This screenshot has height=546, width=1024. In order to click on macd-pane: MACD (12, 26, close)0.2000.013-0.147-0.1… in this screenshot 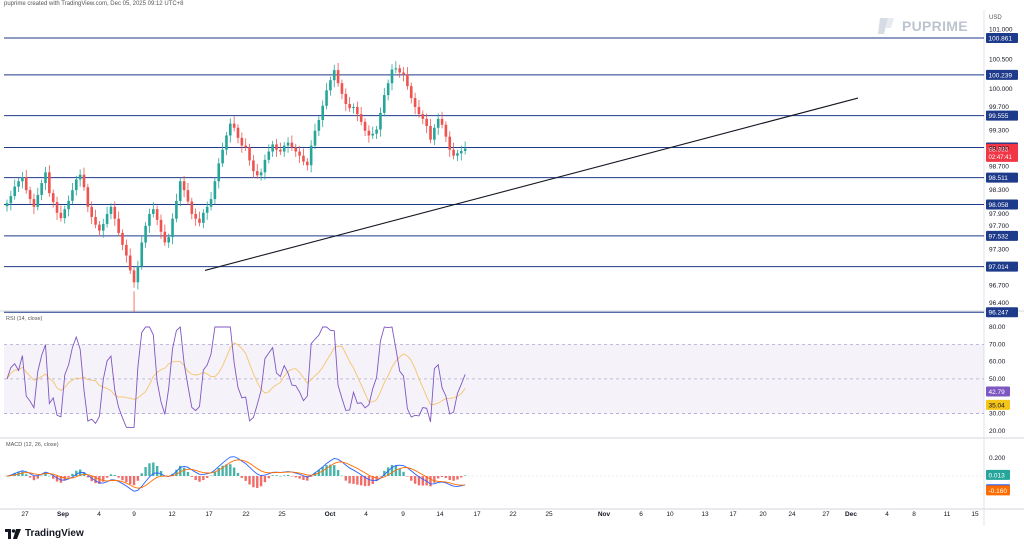, I will do `click(507, 469)`.